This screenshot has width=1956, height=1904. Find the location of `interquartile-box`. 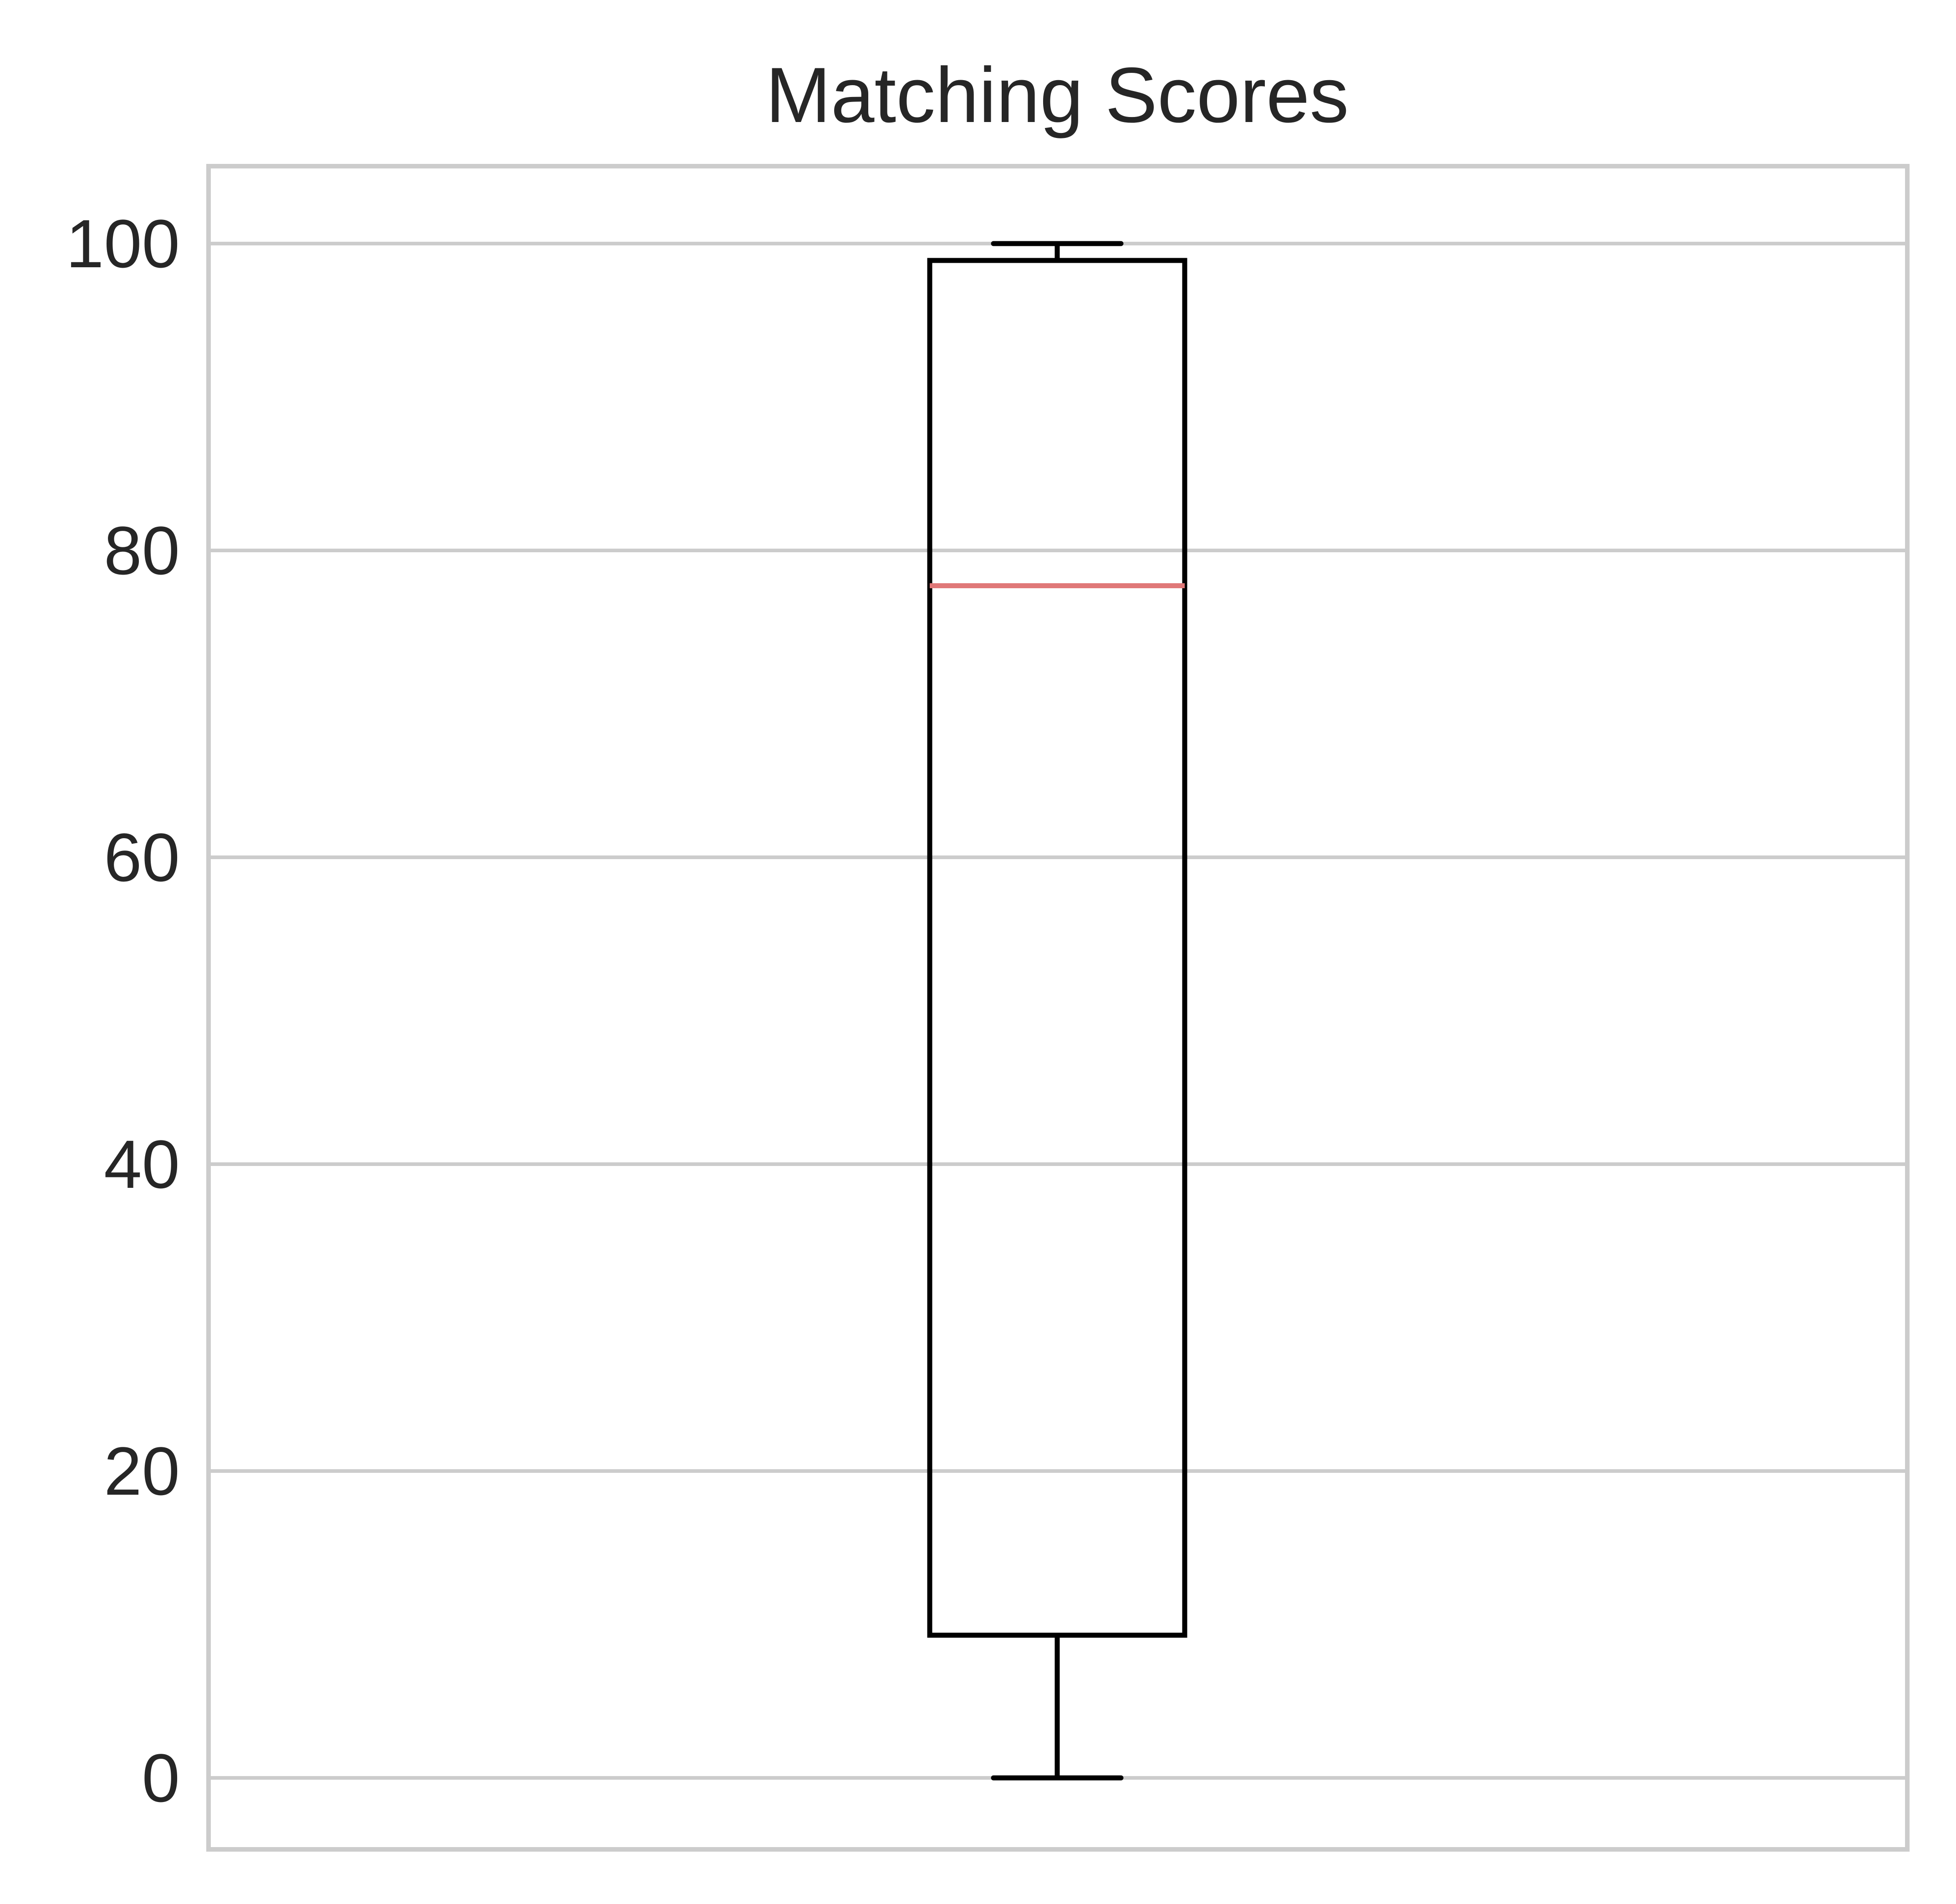

interquartile-box is located at coordinates (1057, 948).